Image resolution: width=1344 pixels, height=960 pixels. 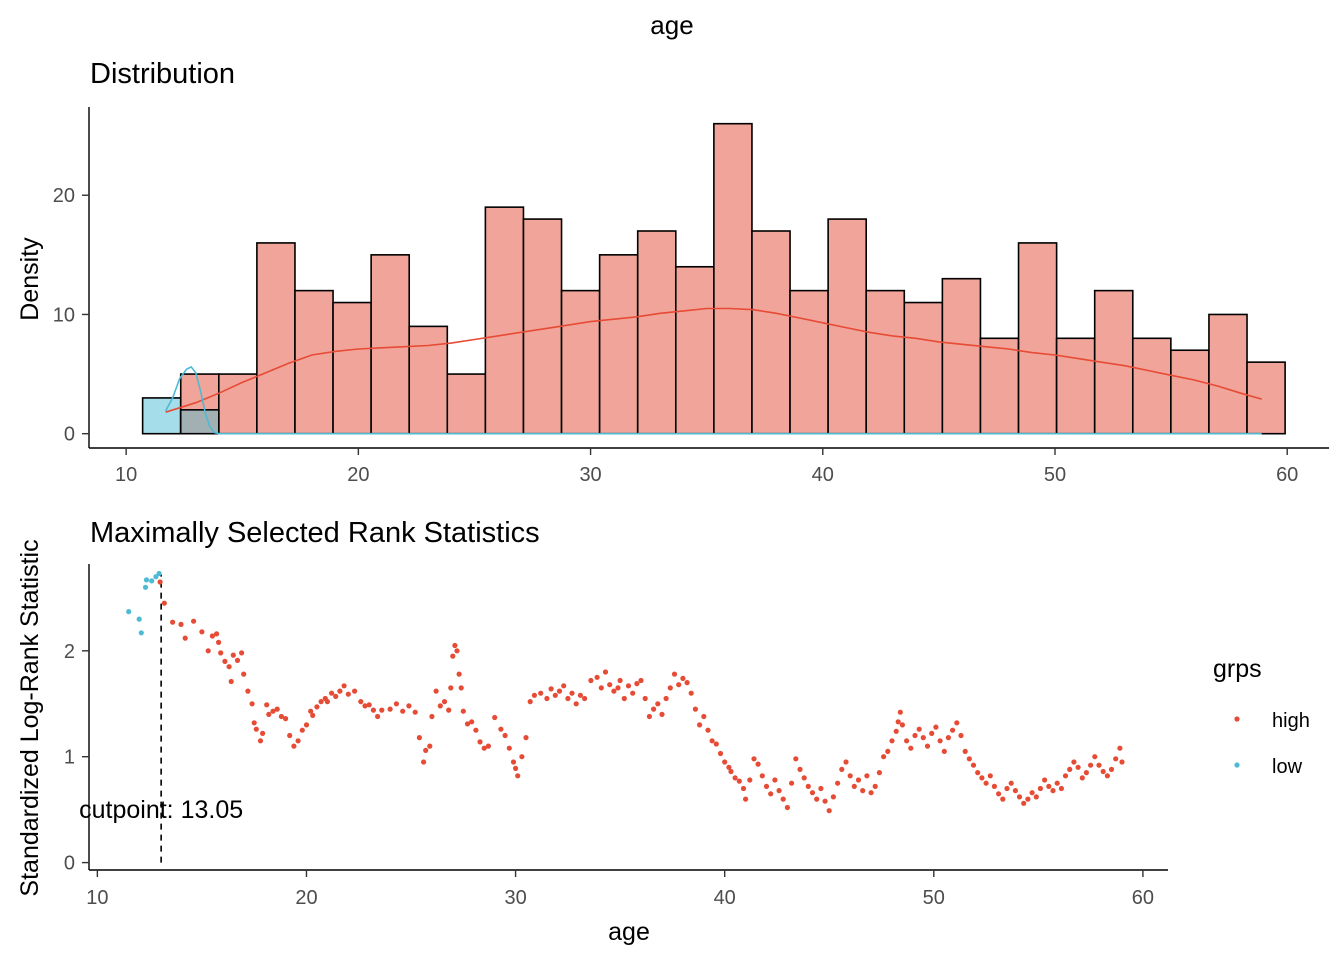 I want to click on scatter-x-ticks: 10 20 30 40 50 60, so click(x=620, y=889).